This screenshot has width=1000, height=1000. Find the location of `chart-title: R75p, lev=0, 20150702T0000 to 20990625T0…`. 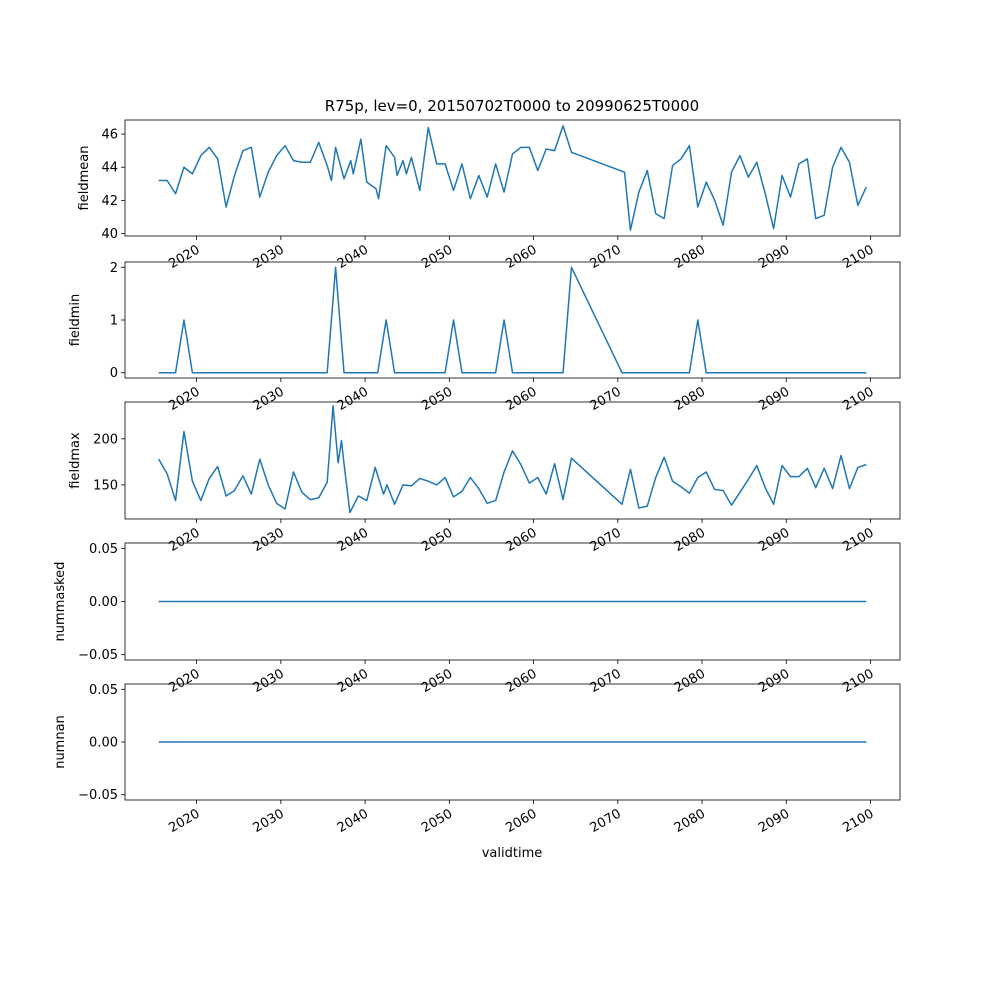

chart-title: R75p, lev=0, 20150702T0000 to 20990625T0… is located at coordinates (512, 106).